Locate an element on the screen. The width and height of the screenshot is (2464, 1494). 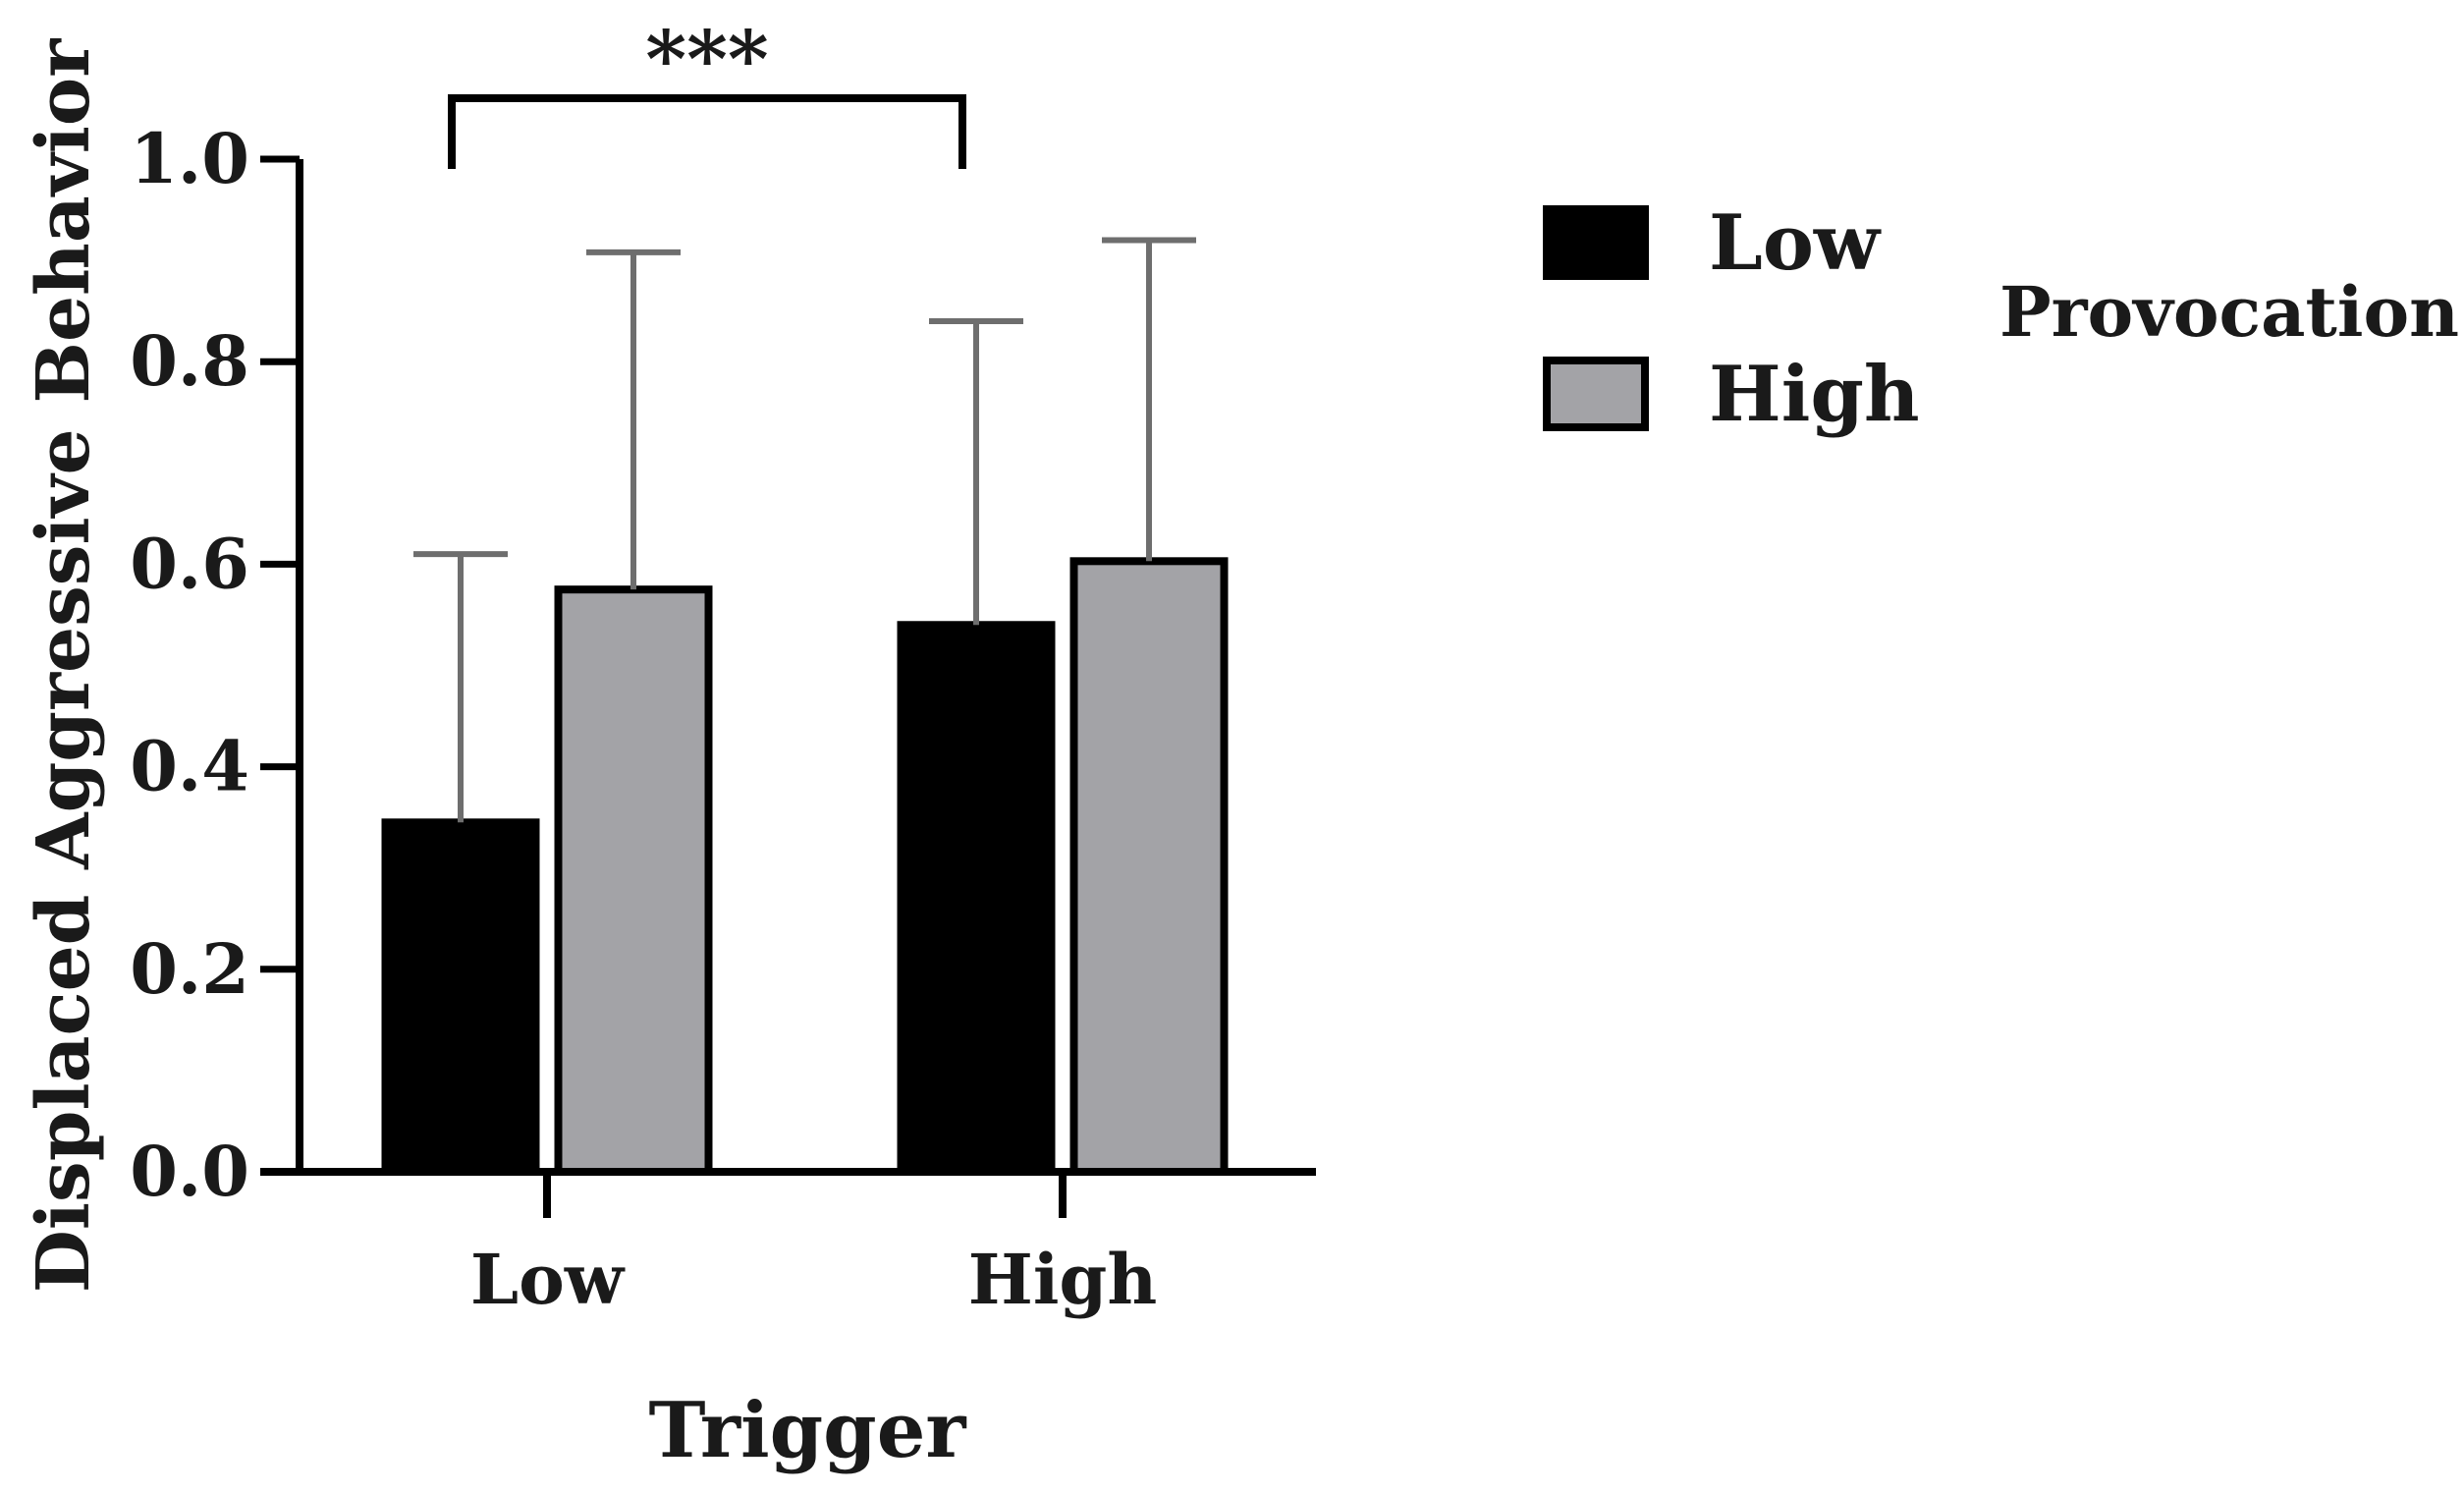
bar-low-high is located at coordinates (976, 898).